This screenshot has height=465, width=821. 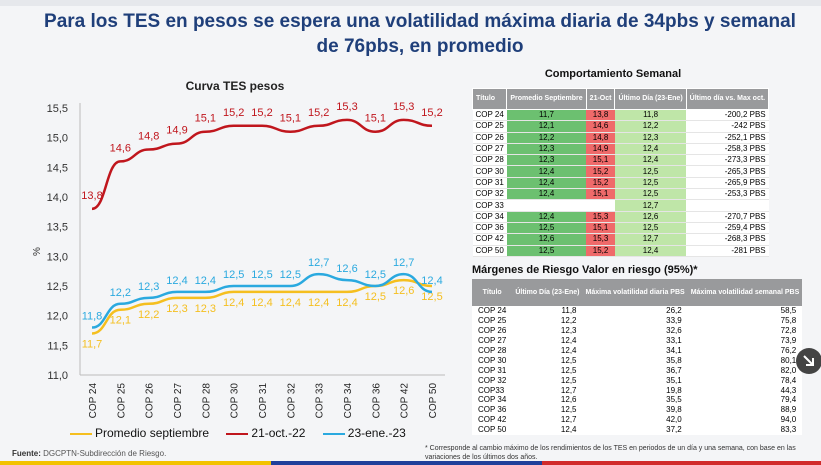 I want to click on table2-cell: 72,8, so click(x=788, y=331).